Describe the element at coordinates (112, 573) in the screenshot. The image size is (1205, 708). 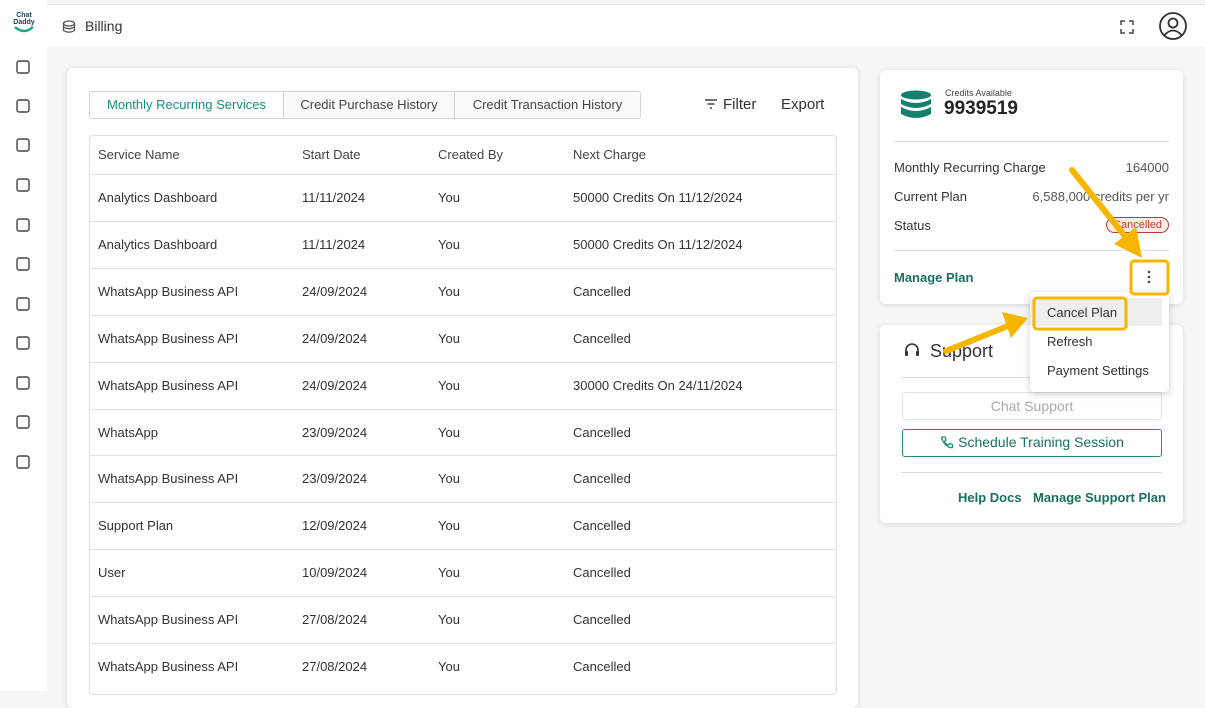
I see `table-cell: User` at that location.